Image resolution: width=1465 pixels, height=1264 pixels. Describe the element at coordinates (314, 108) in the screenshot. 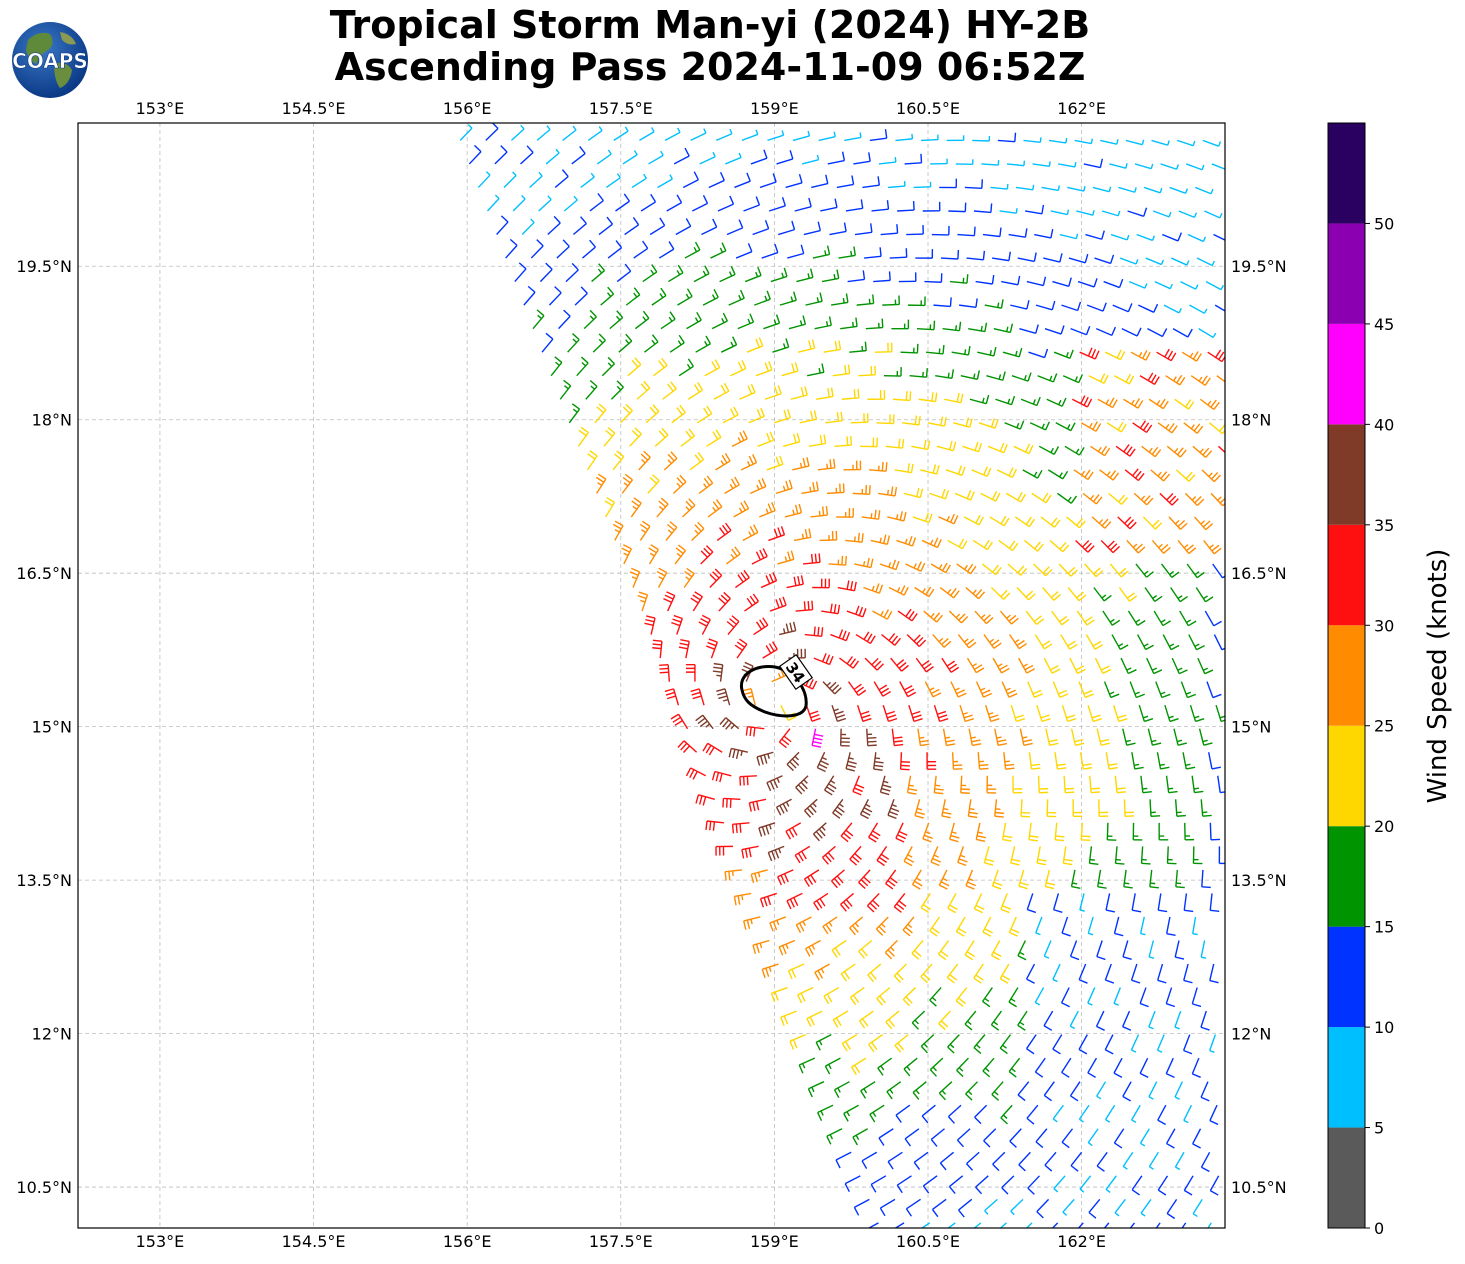

I see `lon-tick-label-top: 154.5°E` at that location.